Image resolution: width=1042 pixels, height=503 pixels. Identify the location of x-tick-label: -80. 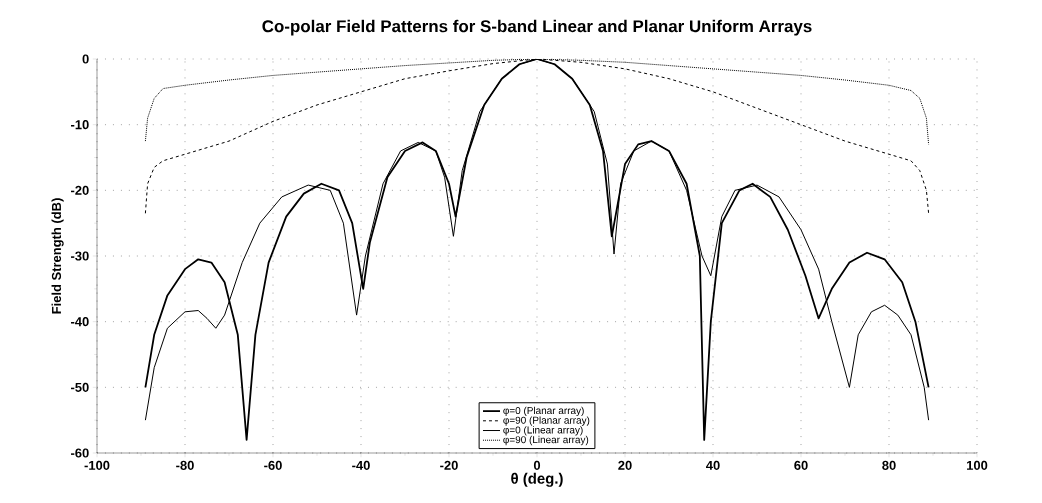
(185, 465).